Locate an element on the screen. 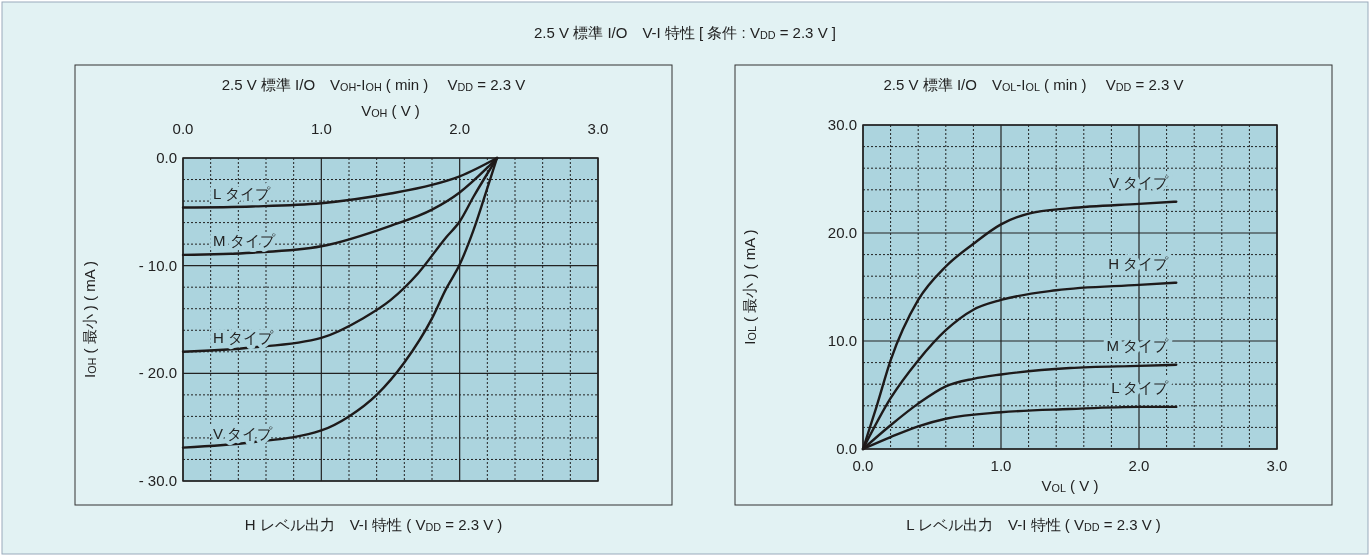  chart-title: 2.5 V 標準 I/O VOL-IOL ( min ) VDD = 2.3 V is located at coordinates (1033, 84).